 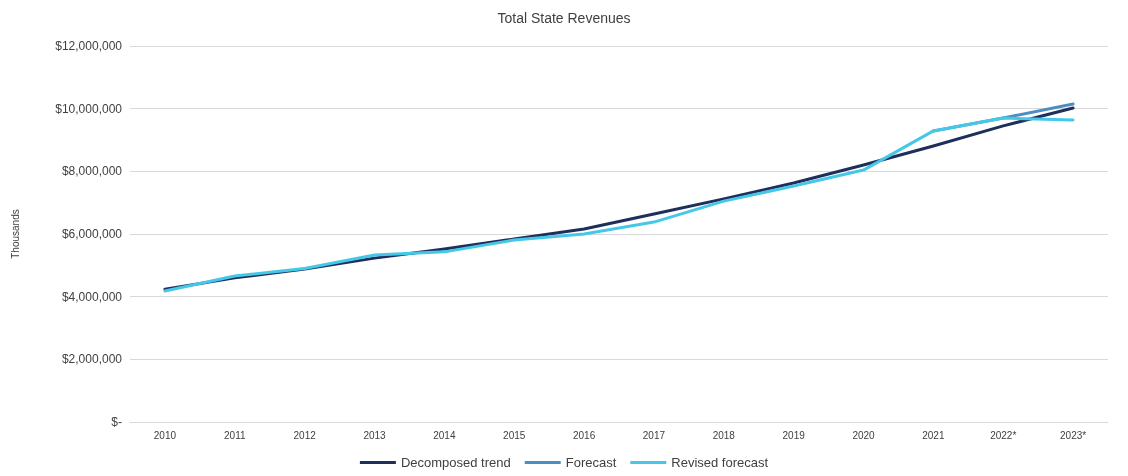 I want to click on y-tick-label: $6,000,000, so click(x=92, y=234).